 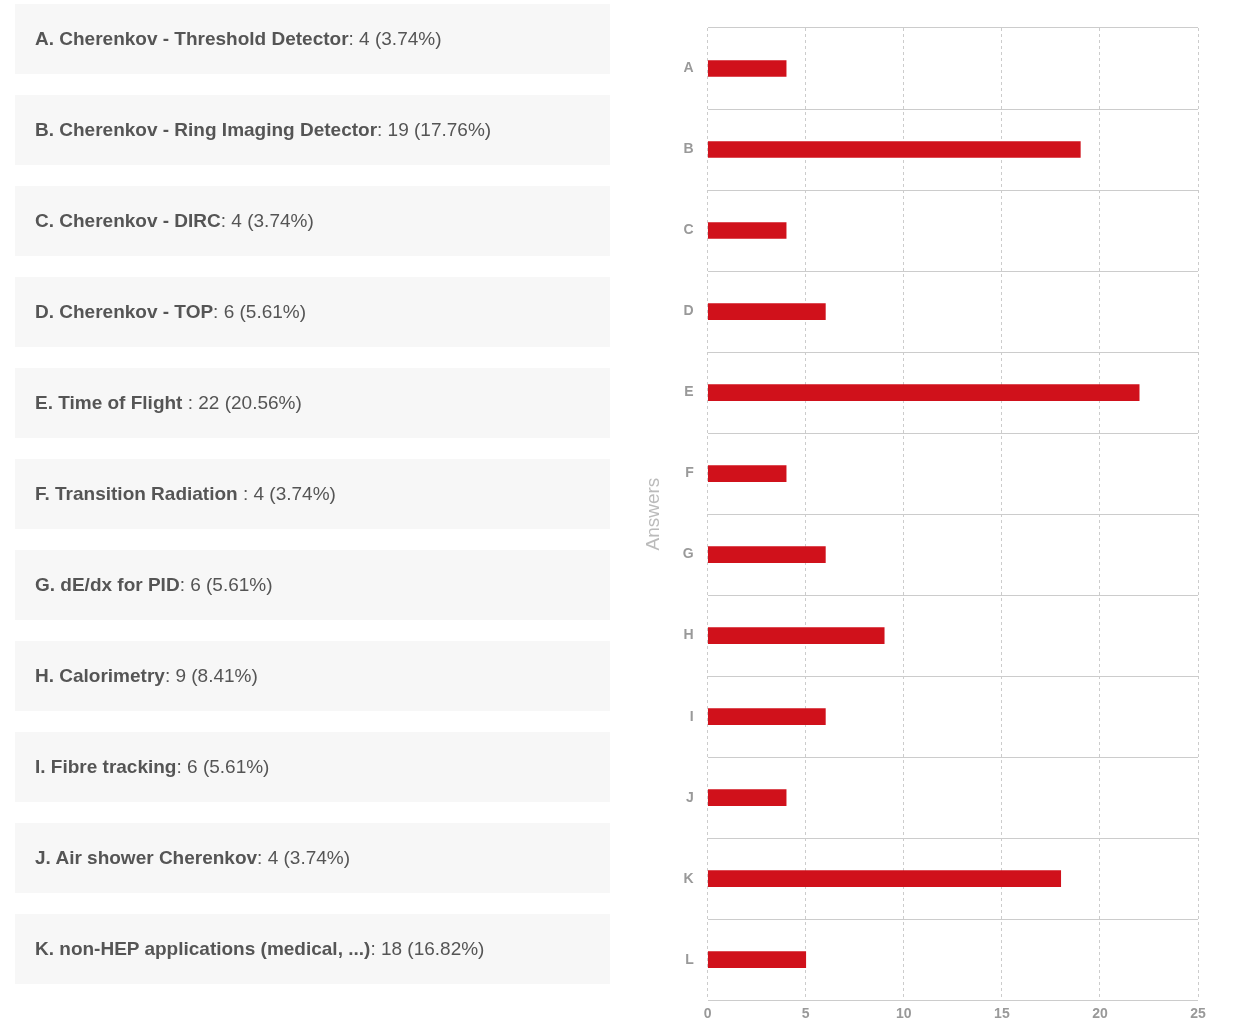 I want to click on y-tick-label: E, so click(x=689, y=391).